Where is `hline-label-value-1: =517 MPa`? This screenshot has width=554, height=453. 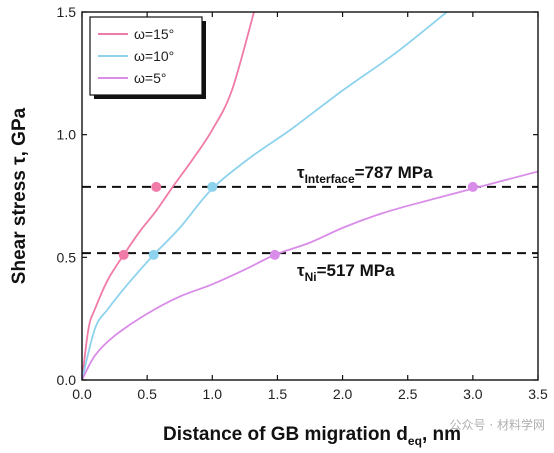
hline-label-value-1: =517 MPa is located at coordinates (356, 270).